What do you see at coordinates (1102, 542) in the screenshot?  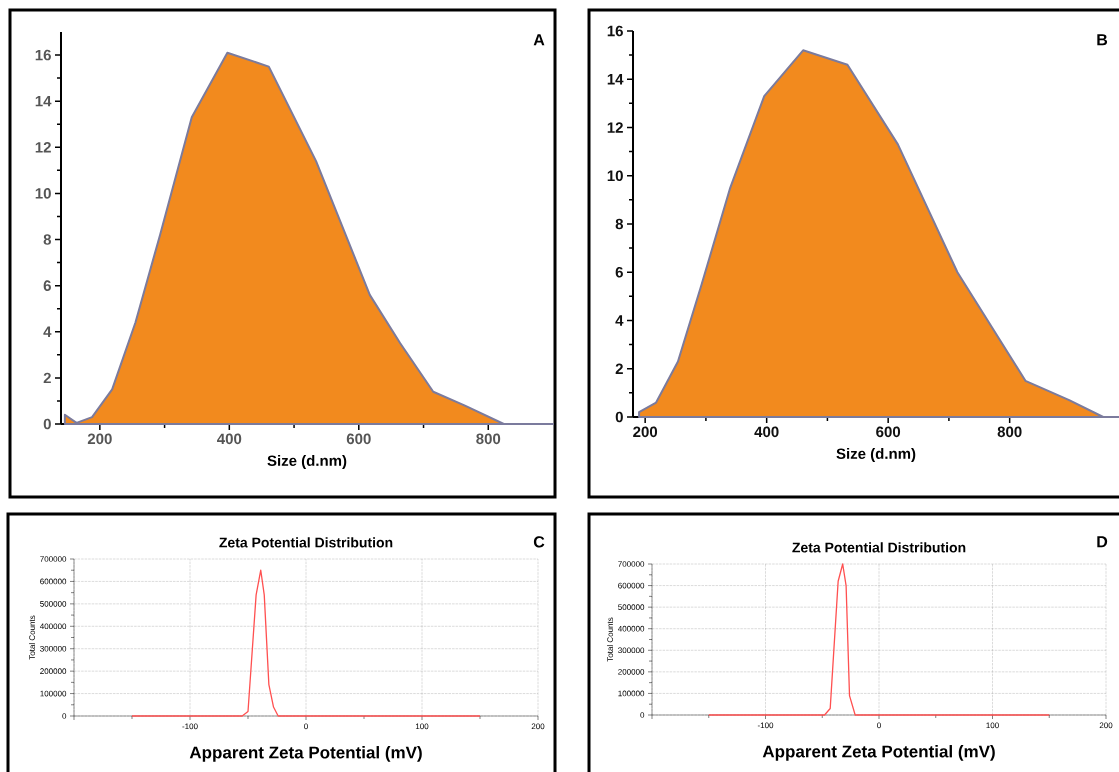 I see `text: D` at bounding box center [1102, 542].